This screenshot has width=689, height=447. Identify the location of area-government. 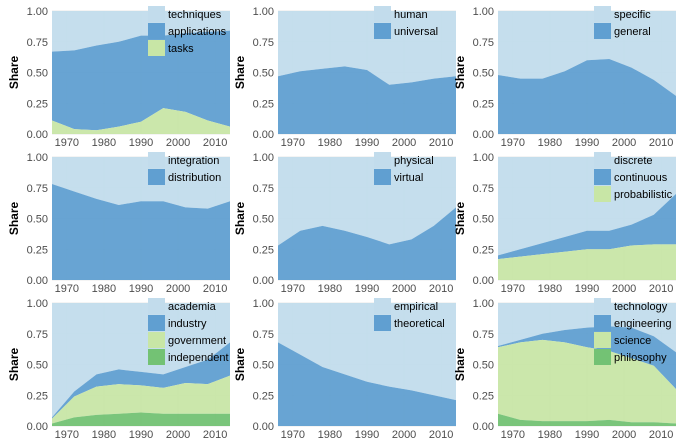
(141, 399).